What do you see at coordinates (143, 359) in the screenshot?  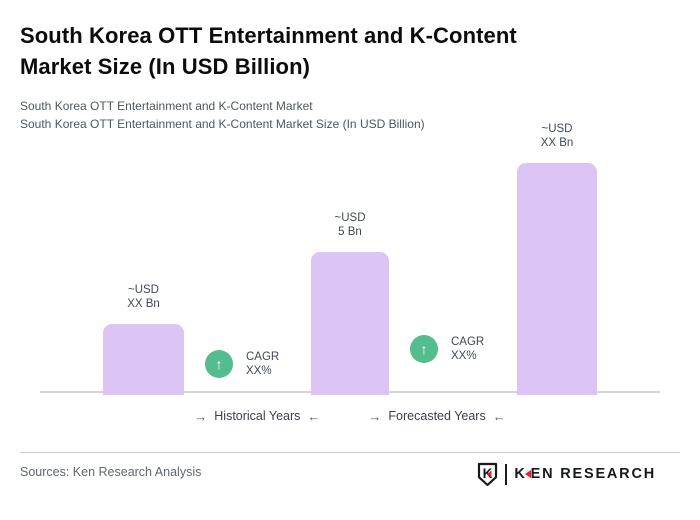 I see `bar-historical` at bounding box center [143, 359].